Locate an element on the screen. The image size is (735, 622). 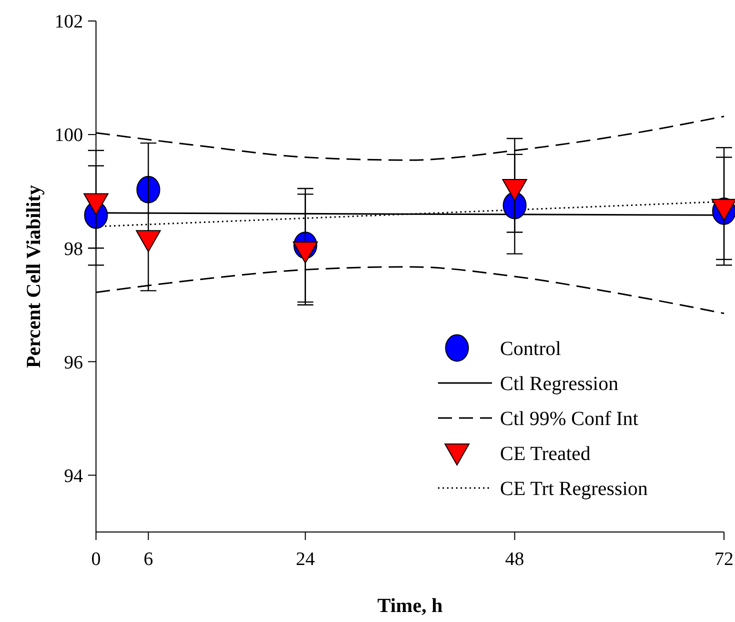
y-tick-label: 96 is located at coordinates (73, 363).